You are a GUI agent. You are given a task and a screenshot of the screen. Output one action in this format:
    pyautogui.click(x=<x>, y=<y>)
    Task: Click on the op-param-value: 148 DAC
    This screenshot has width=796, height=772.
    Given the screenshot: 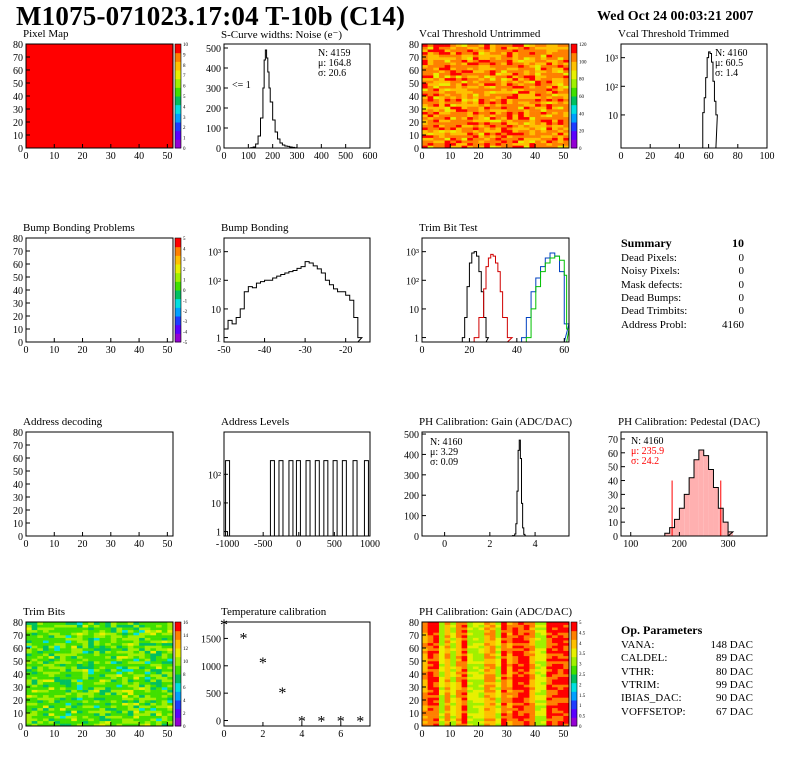 What is the action you would take?
    pyautogui.click(x=731, y=645)
    